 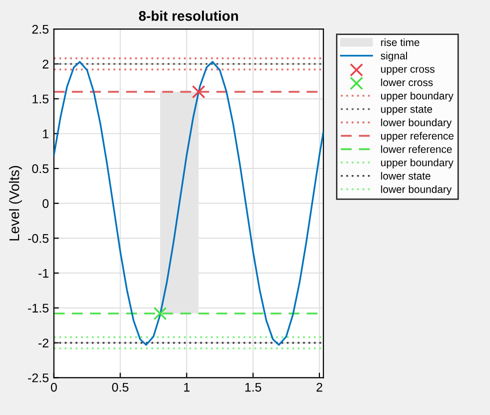 I want to click on legend-label: upper reference, so click(x=417, y=137).